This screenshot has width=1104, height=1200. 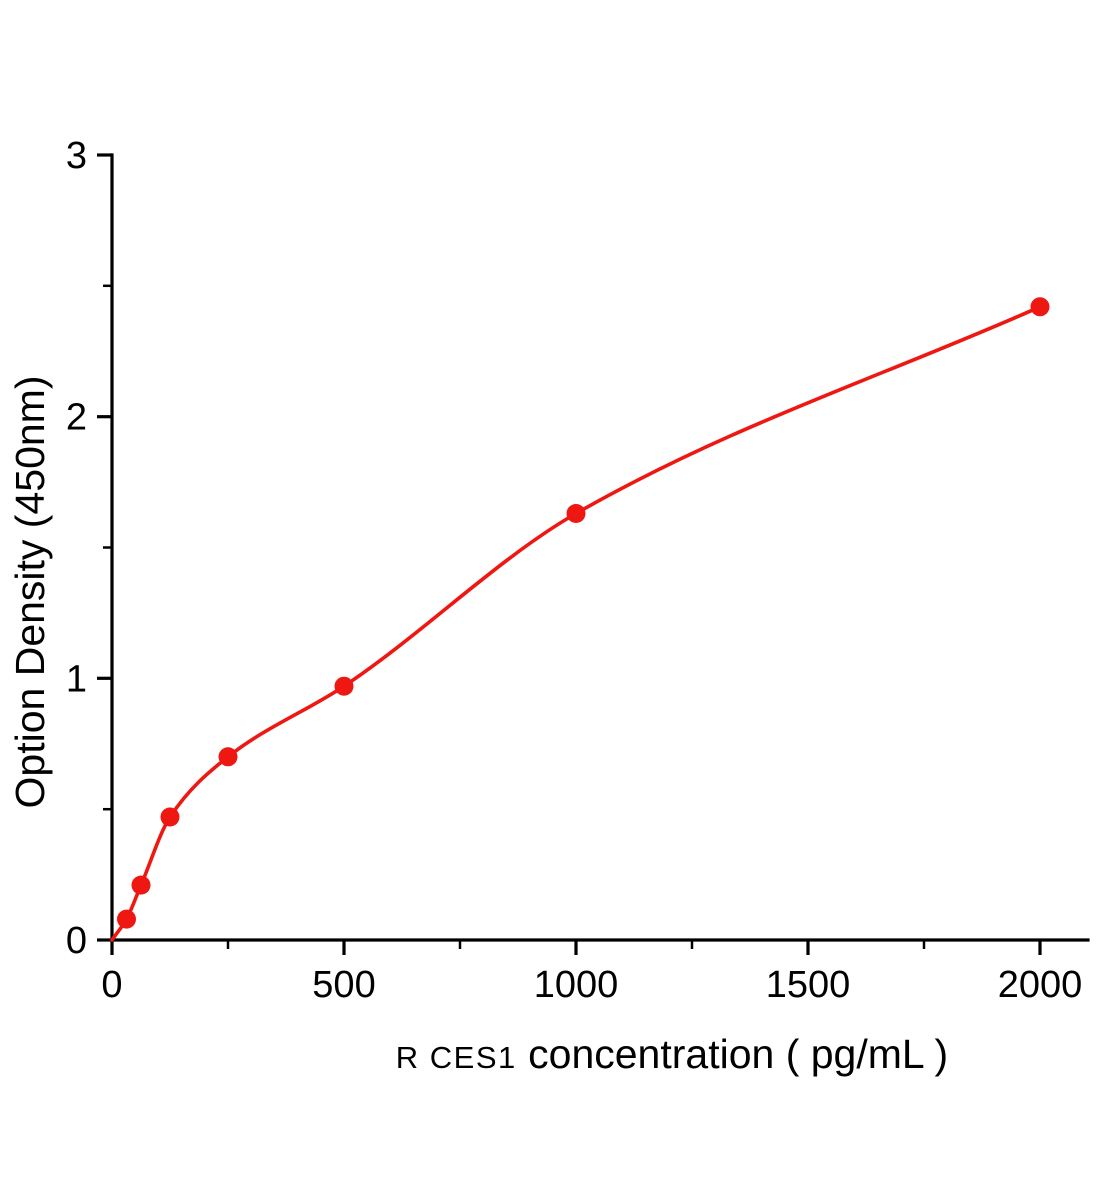 I want to click on x-axis-label-prefix: R CES1, so click(x=456, y=1057).